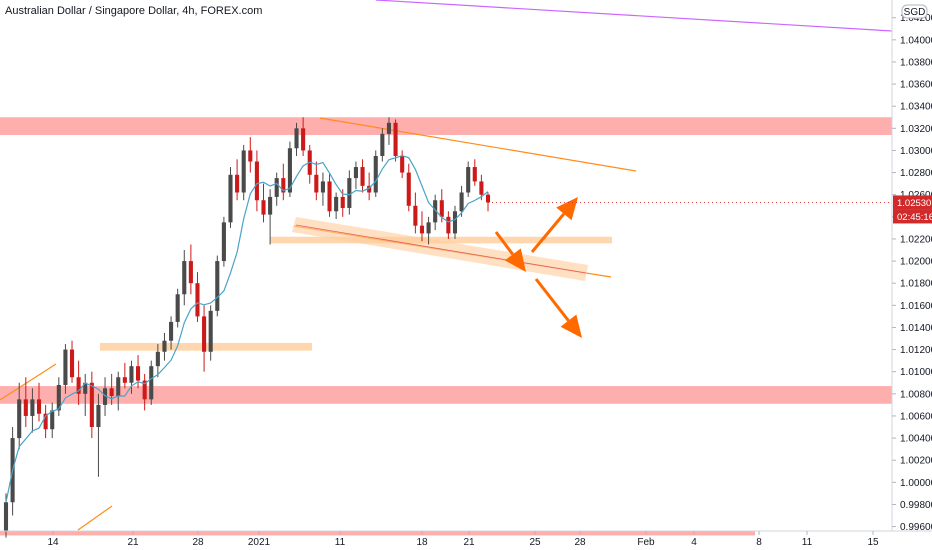 Image resolution: width=932 pixels, height=550 pixels. I want to click on price-tick-label: 1.03000, so click(916, 151).